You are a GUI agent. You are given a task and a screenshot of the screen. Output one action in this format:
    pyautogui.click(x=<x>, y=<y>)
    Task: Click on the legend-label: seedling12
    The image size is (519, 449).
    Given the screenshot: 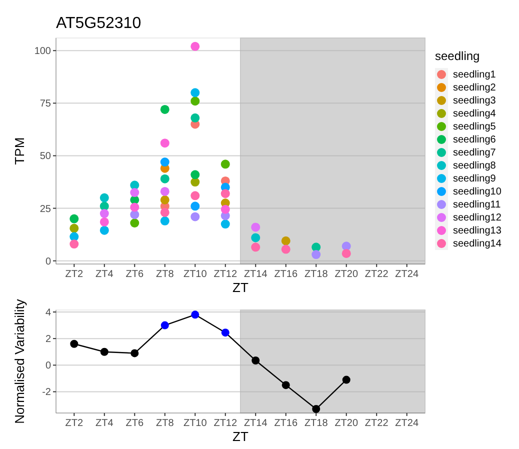 What is the action you would take?
    pyautogui.click(x=477, y=218)
    